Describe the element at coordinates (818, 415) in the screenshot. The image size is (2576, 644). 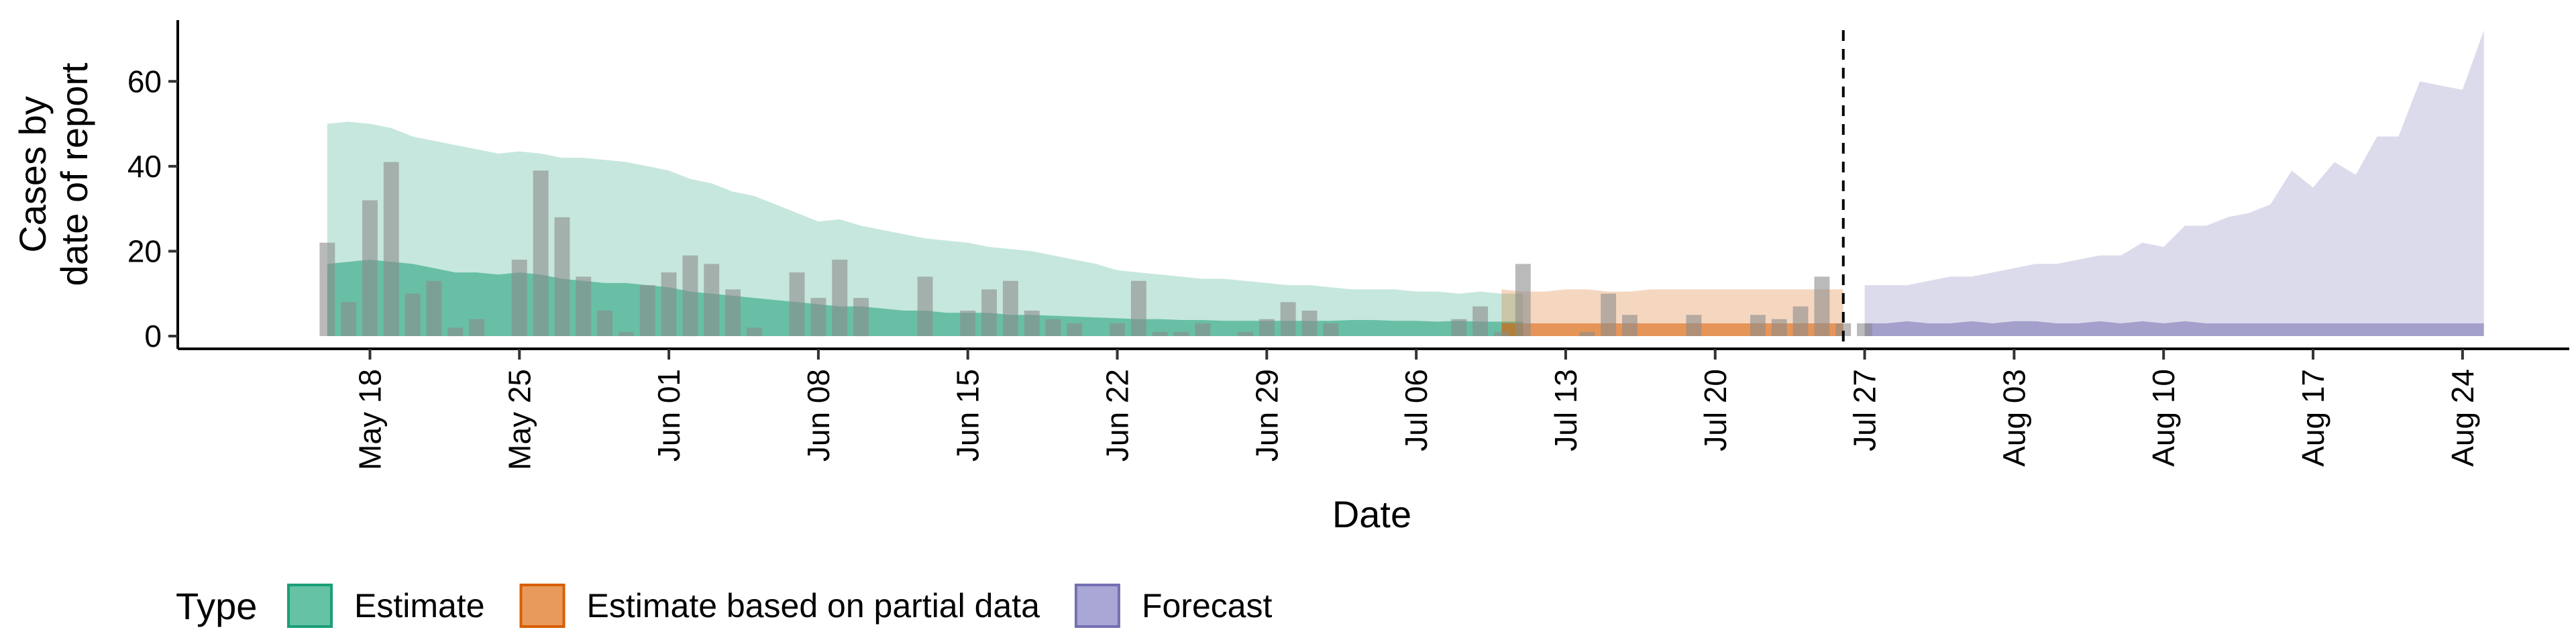
I see `x-tick-label: Jun 08` at that location.